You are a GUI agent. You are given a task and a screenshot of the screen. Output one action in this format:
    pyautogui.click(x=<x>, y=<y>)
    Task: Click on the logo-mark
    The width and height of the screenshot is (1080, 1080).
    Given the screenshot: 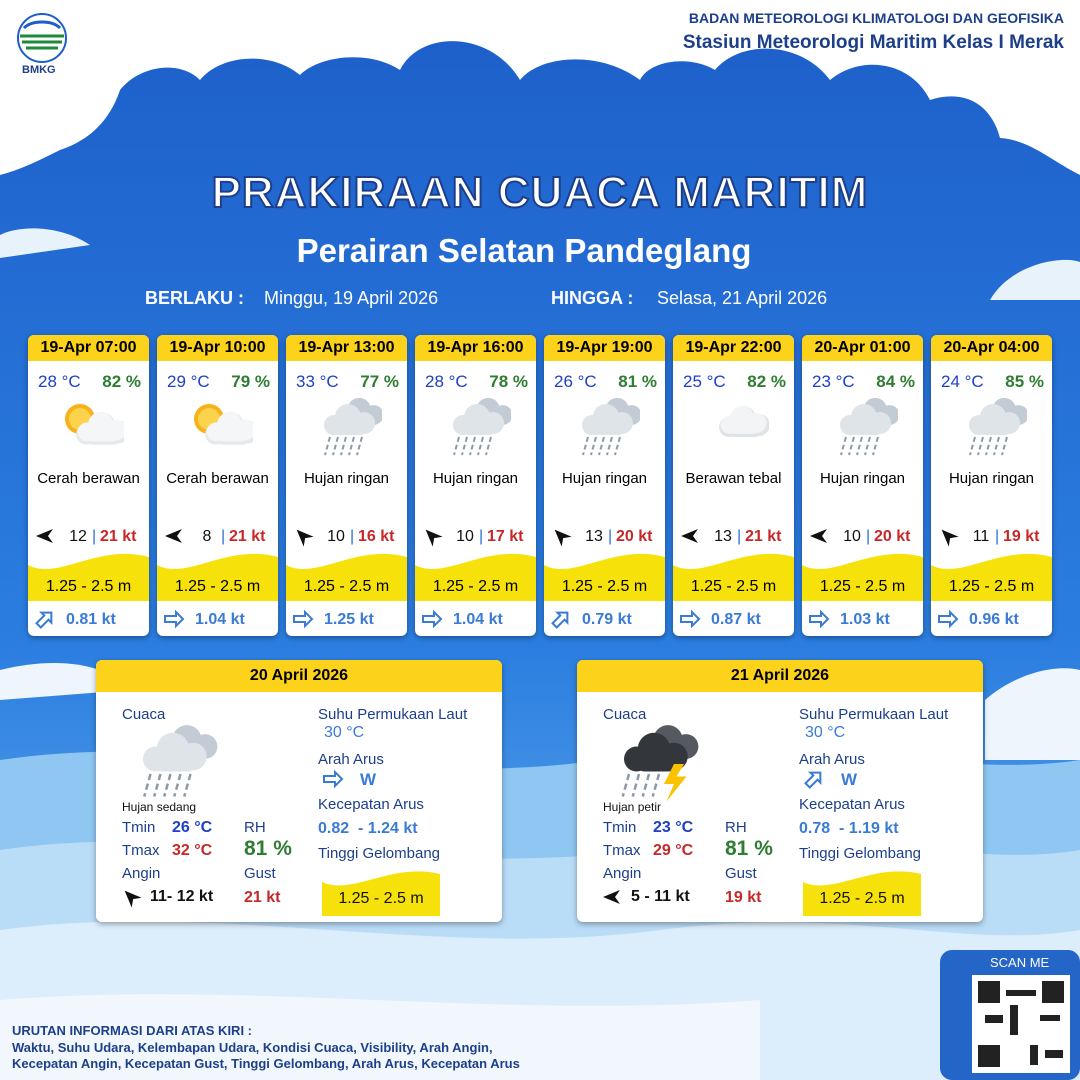 What is the action you would take?
    pyautogui.click(x=42, y=38)
    